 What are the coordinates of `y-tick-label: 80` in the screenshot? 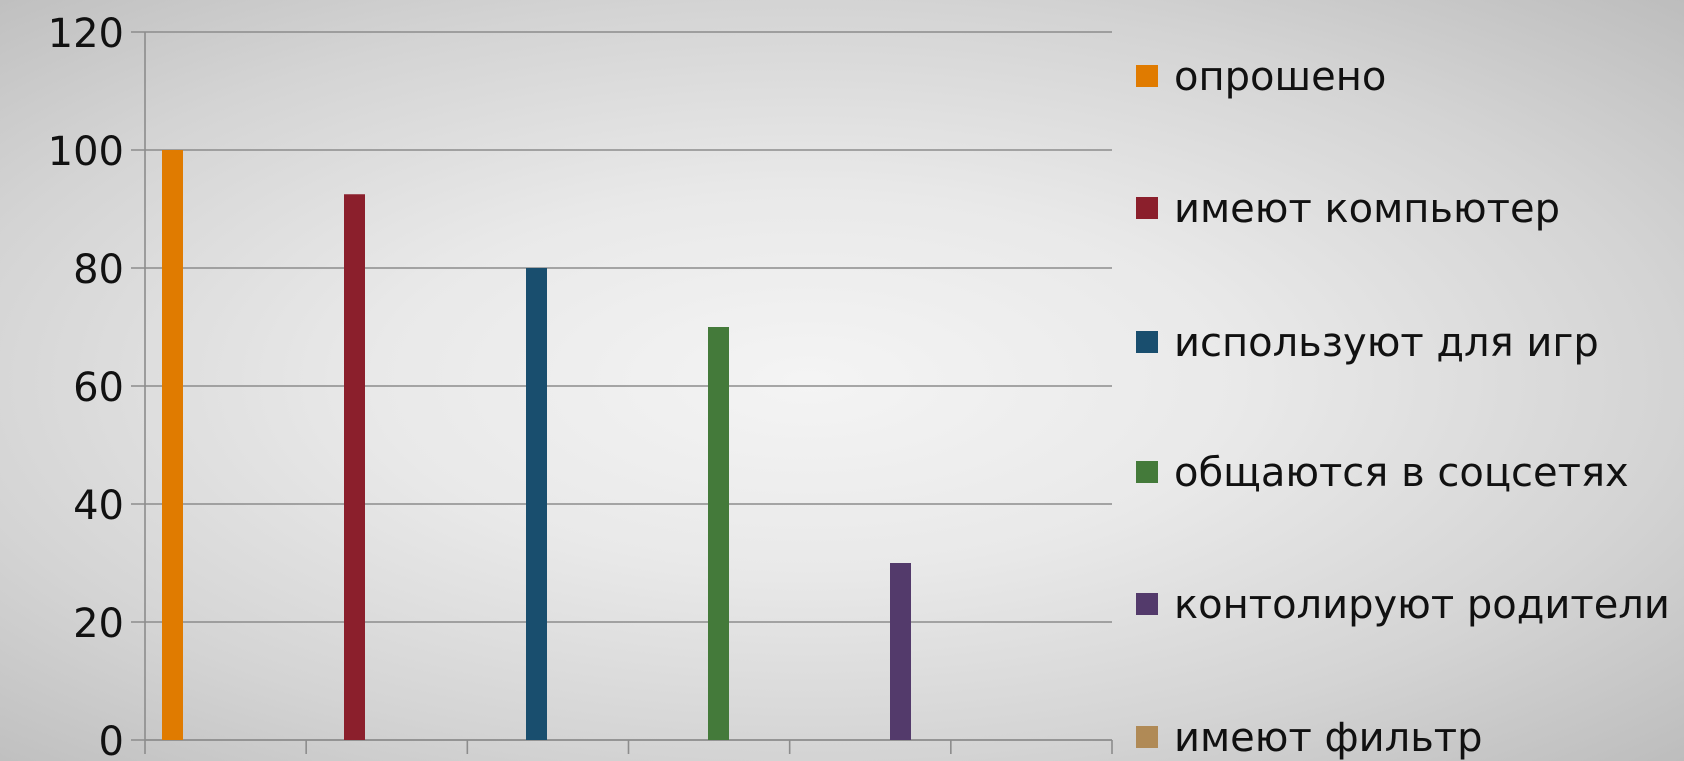 It's located at (98, 270).